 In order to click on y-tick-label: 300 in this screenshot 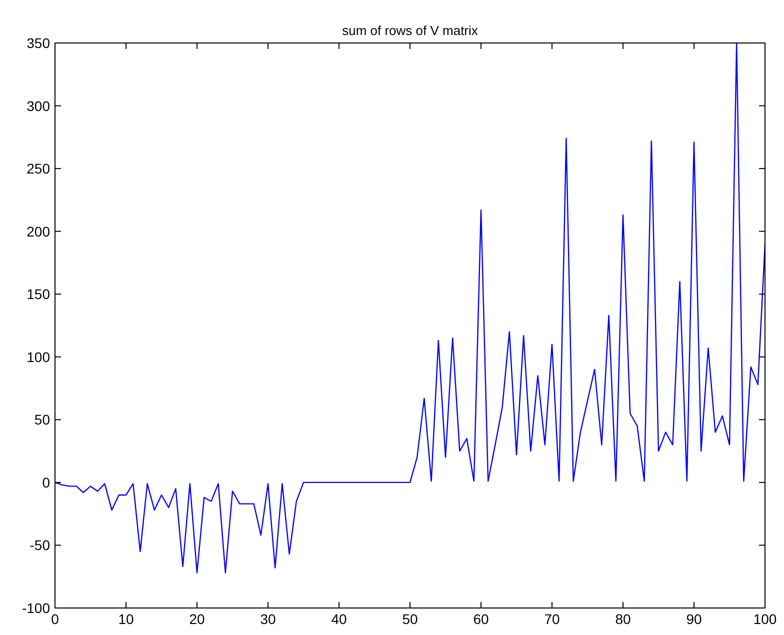, I will do `click(38, 106)`.